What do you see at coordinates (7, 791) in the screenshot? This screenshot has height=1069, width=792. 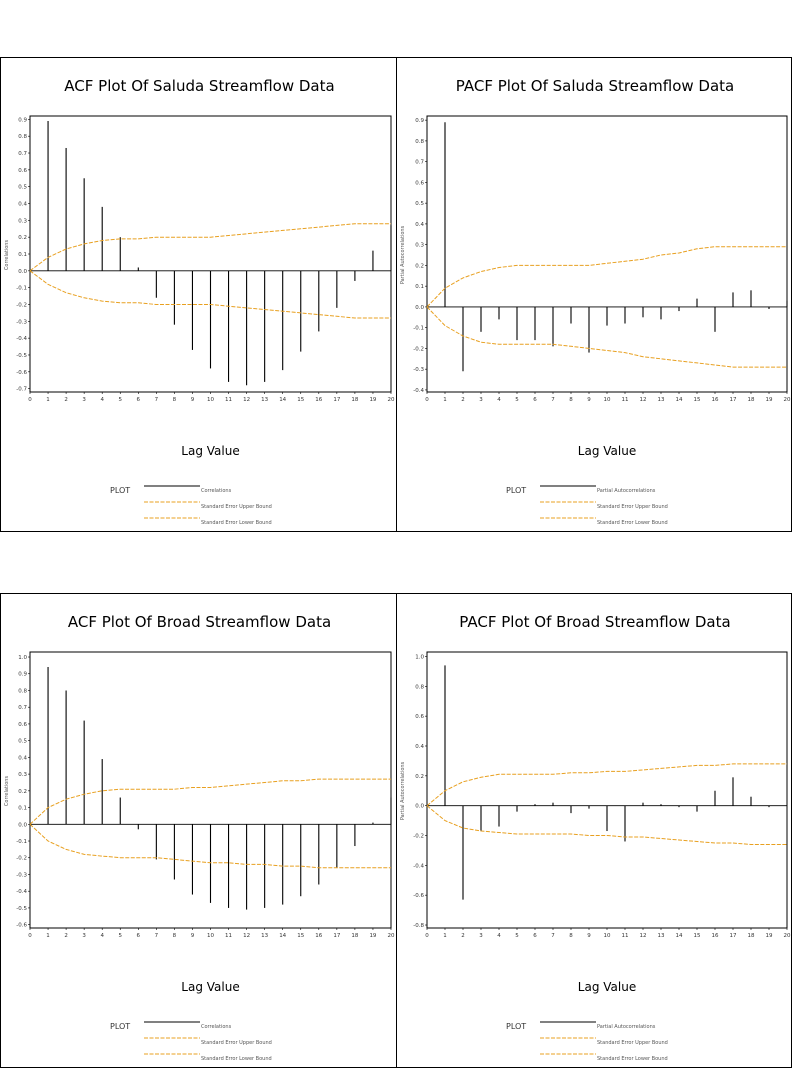 I see `y-axis-label: Correlations` at bounding box center [7, 791].